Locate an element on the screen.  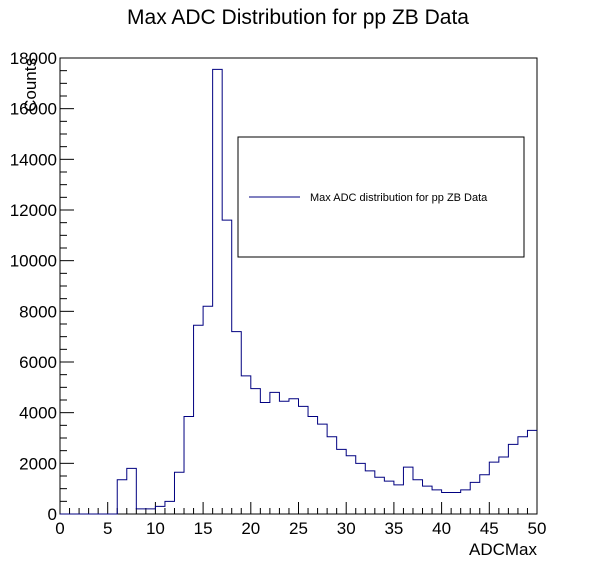
y-tick-label: 16000 is located at coordinates (33, 109).